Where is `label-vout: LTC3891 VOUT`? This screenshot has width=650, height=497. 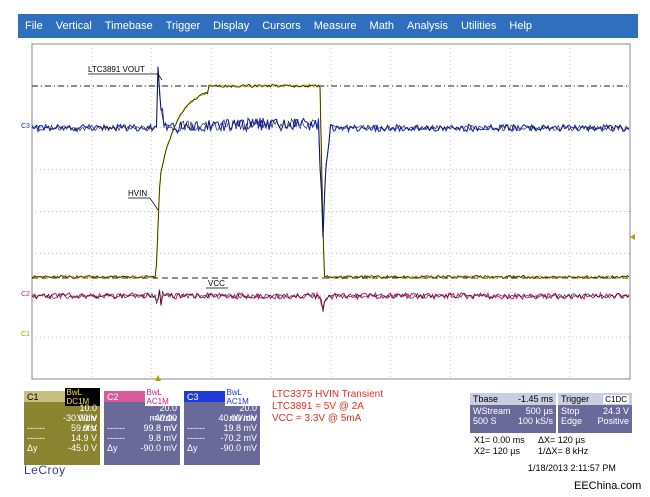 label-vout: LTC3891 VOUT is located at coordinates (116, 69).